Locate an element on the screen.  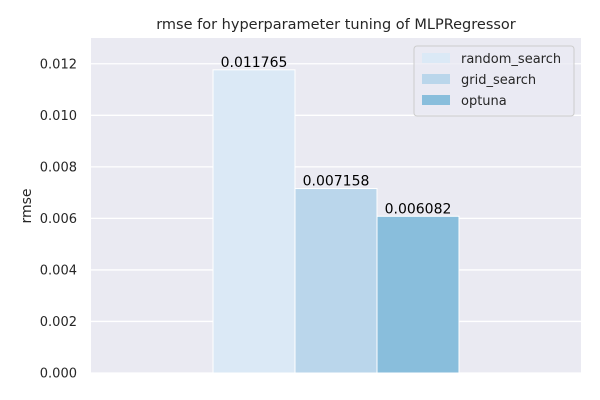
legend-label-grid-search: grid_search is located at coordinates (498, 80).